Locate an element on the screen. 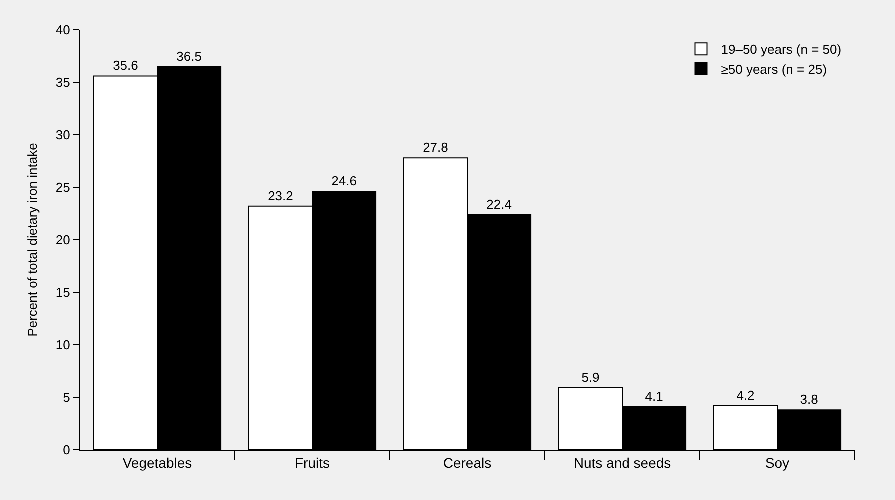  y-tick-label: 30 is located at coordinates (63, 135).